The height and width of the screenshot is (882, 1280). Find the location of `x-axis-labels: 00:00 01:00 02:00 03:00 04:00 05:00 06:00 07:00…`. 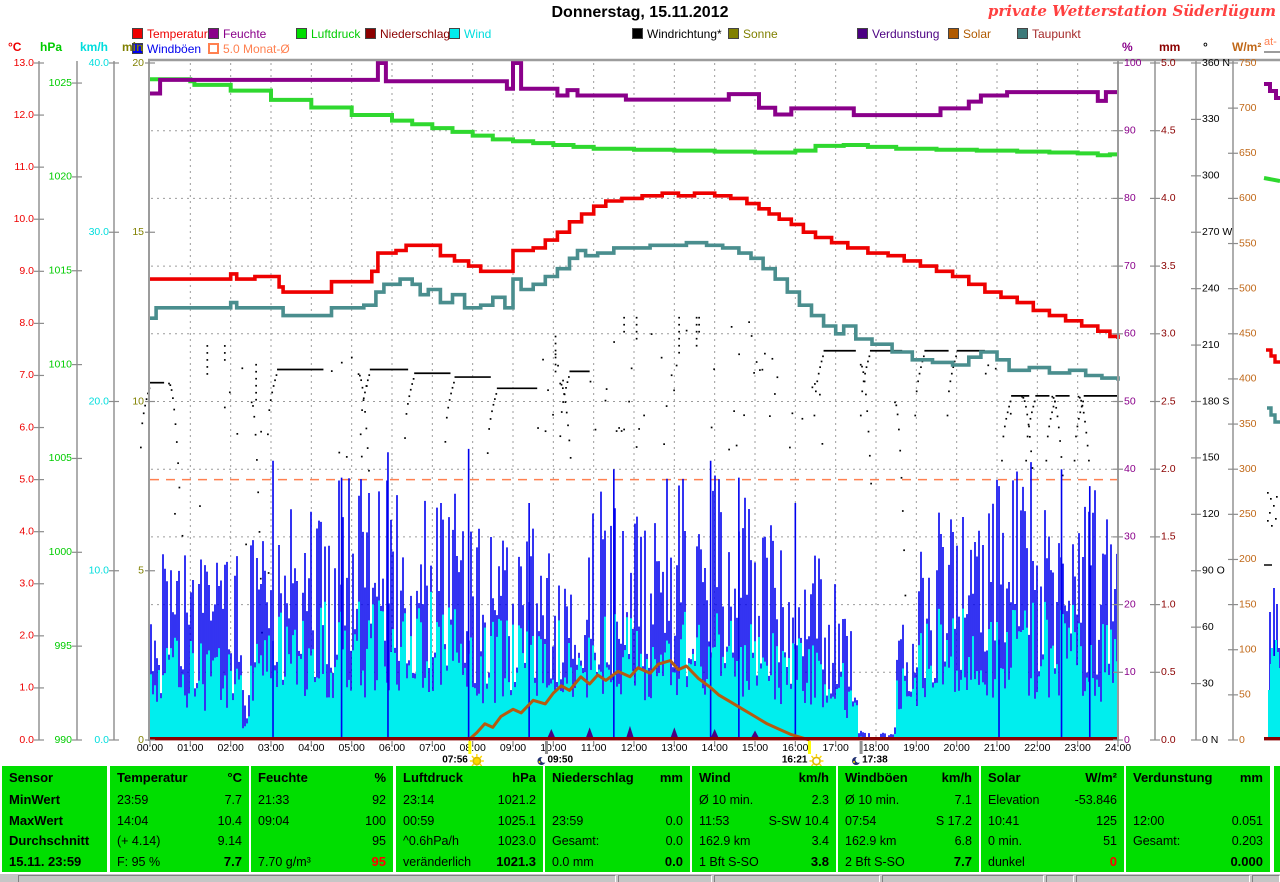

x-axis-labels: 00:00 01:00 02:00 03:00 04:00 05:00 06:00 07:00… is located at coordinates (634, 747).